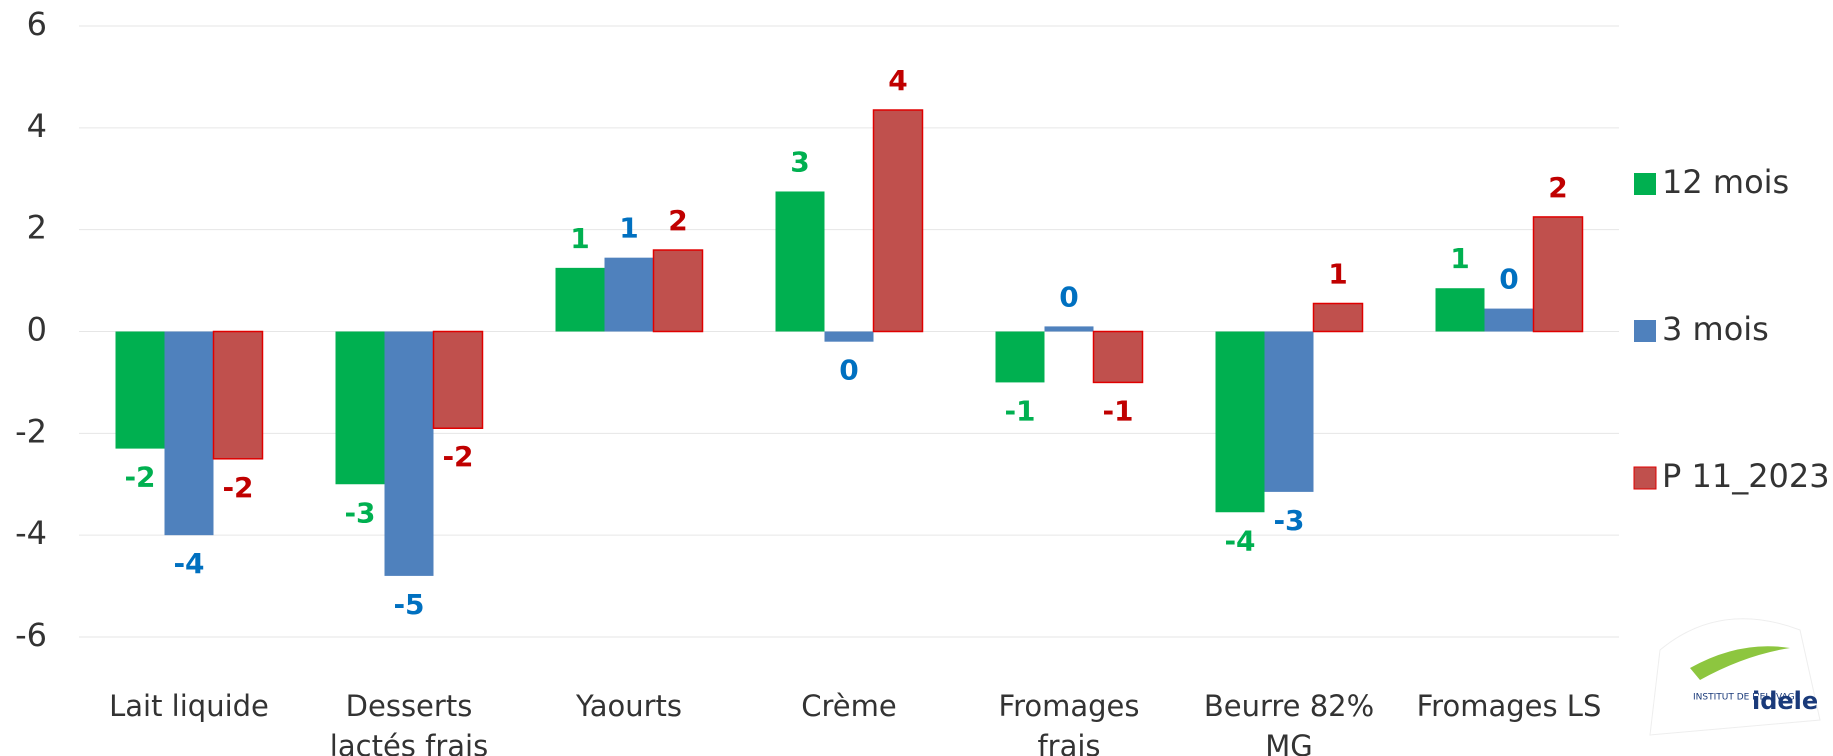  Describe the element at coordinates (799, 161) in the screenshot. I see `data-label: 3` at that location.